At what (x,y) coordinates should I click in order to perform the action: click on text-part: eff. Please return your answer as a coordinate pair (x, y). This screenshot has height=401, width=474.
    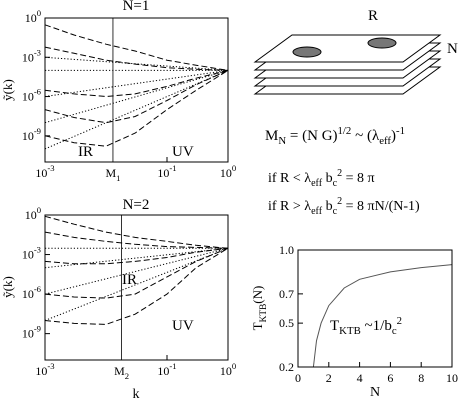
    Looking at the image, I should click on (317, 211).